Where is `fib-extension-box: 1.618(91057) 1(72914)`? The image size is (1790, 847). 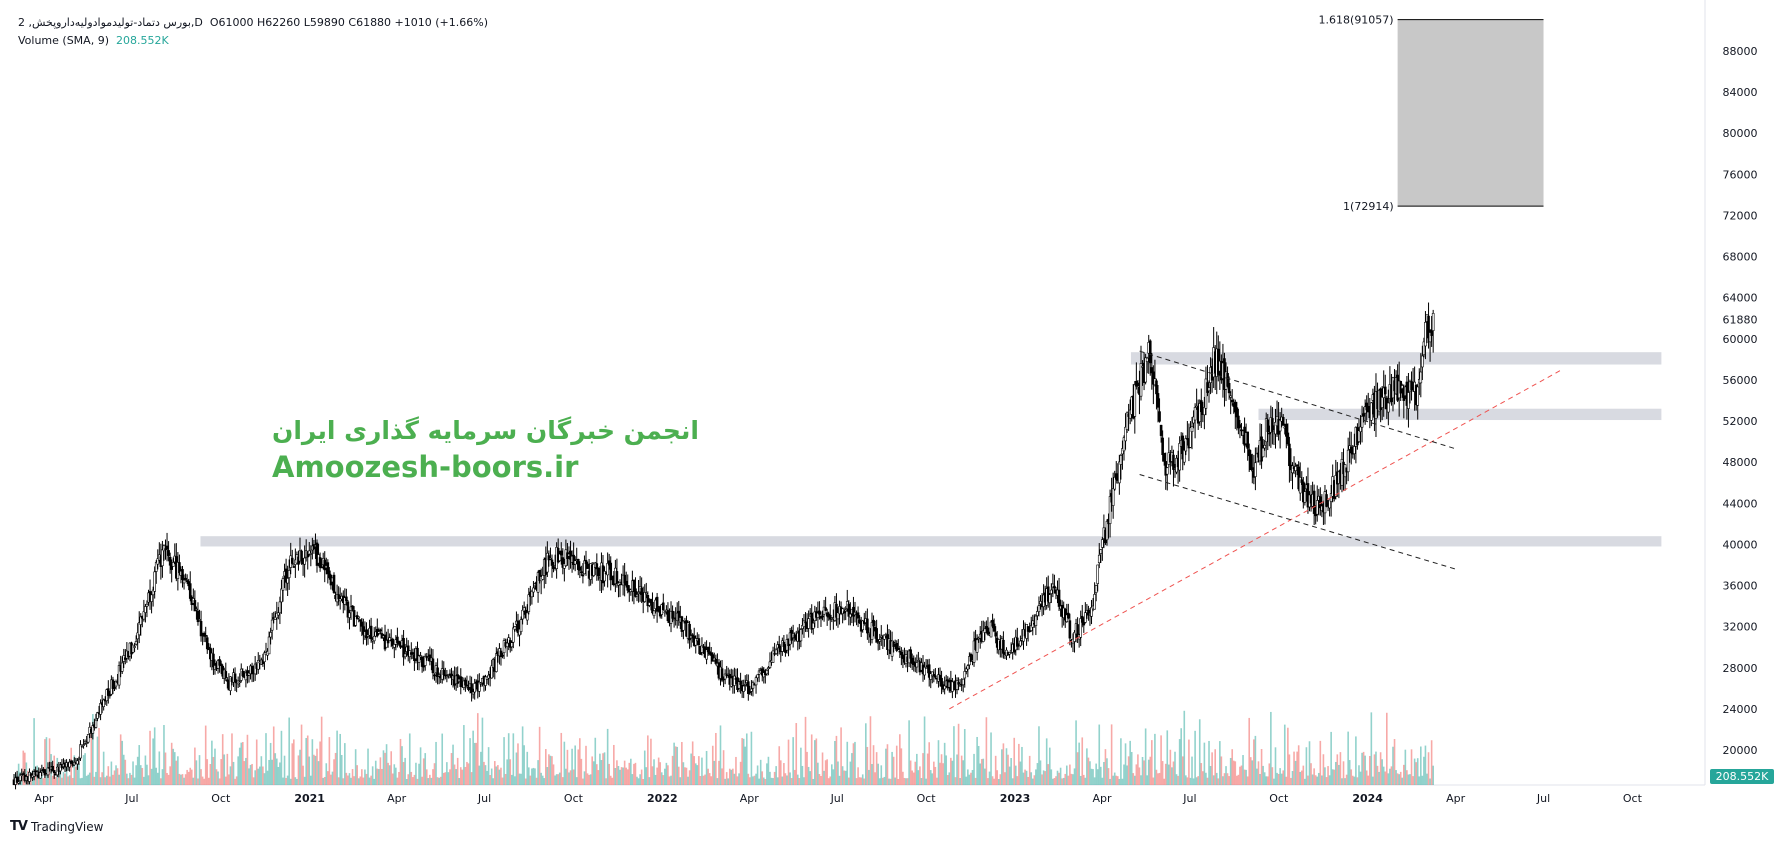 fib-extension-box: 1.618(91057) 1(72914) is located at coordinates (1431, 113).